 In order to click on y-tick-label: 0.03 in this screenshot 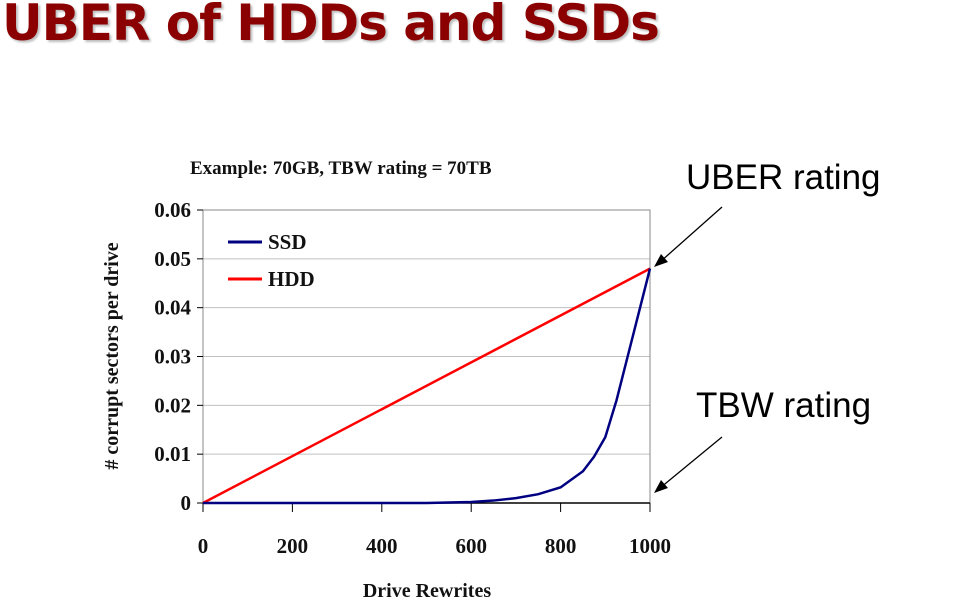, I will do `click(172, 357)`.